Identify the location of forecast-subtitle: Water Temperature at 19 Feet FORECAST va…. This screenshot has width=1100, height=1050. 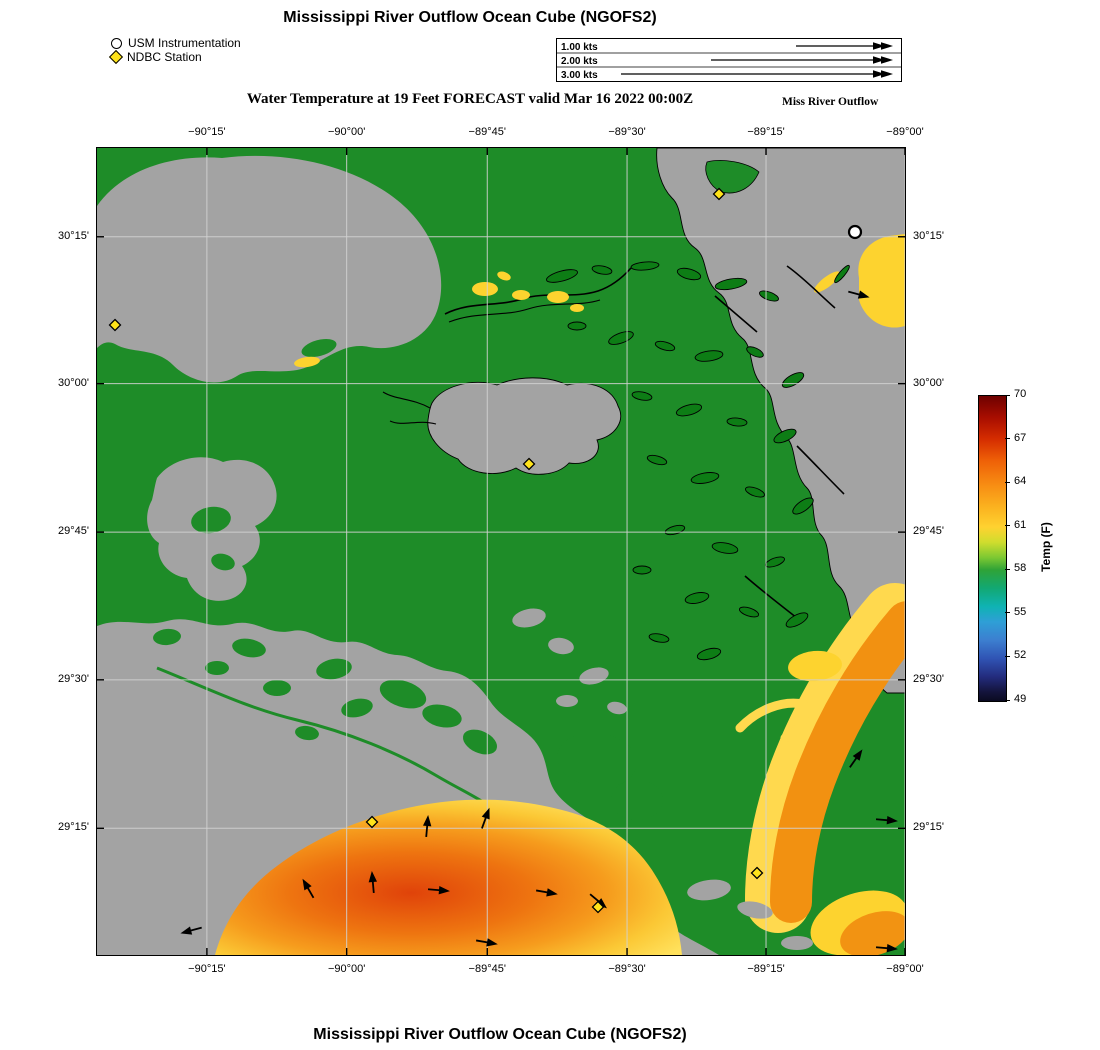
(470, 99).